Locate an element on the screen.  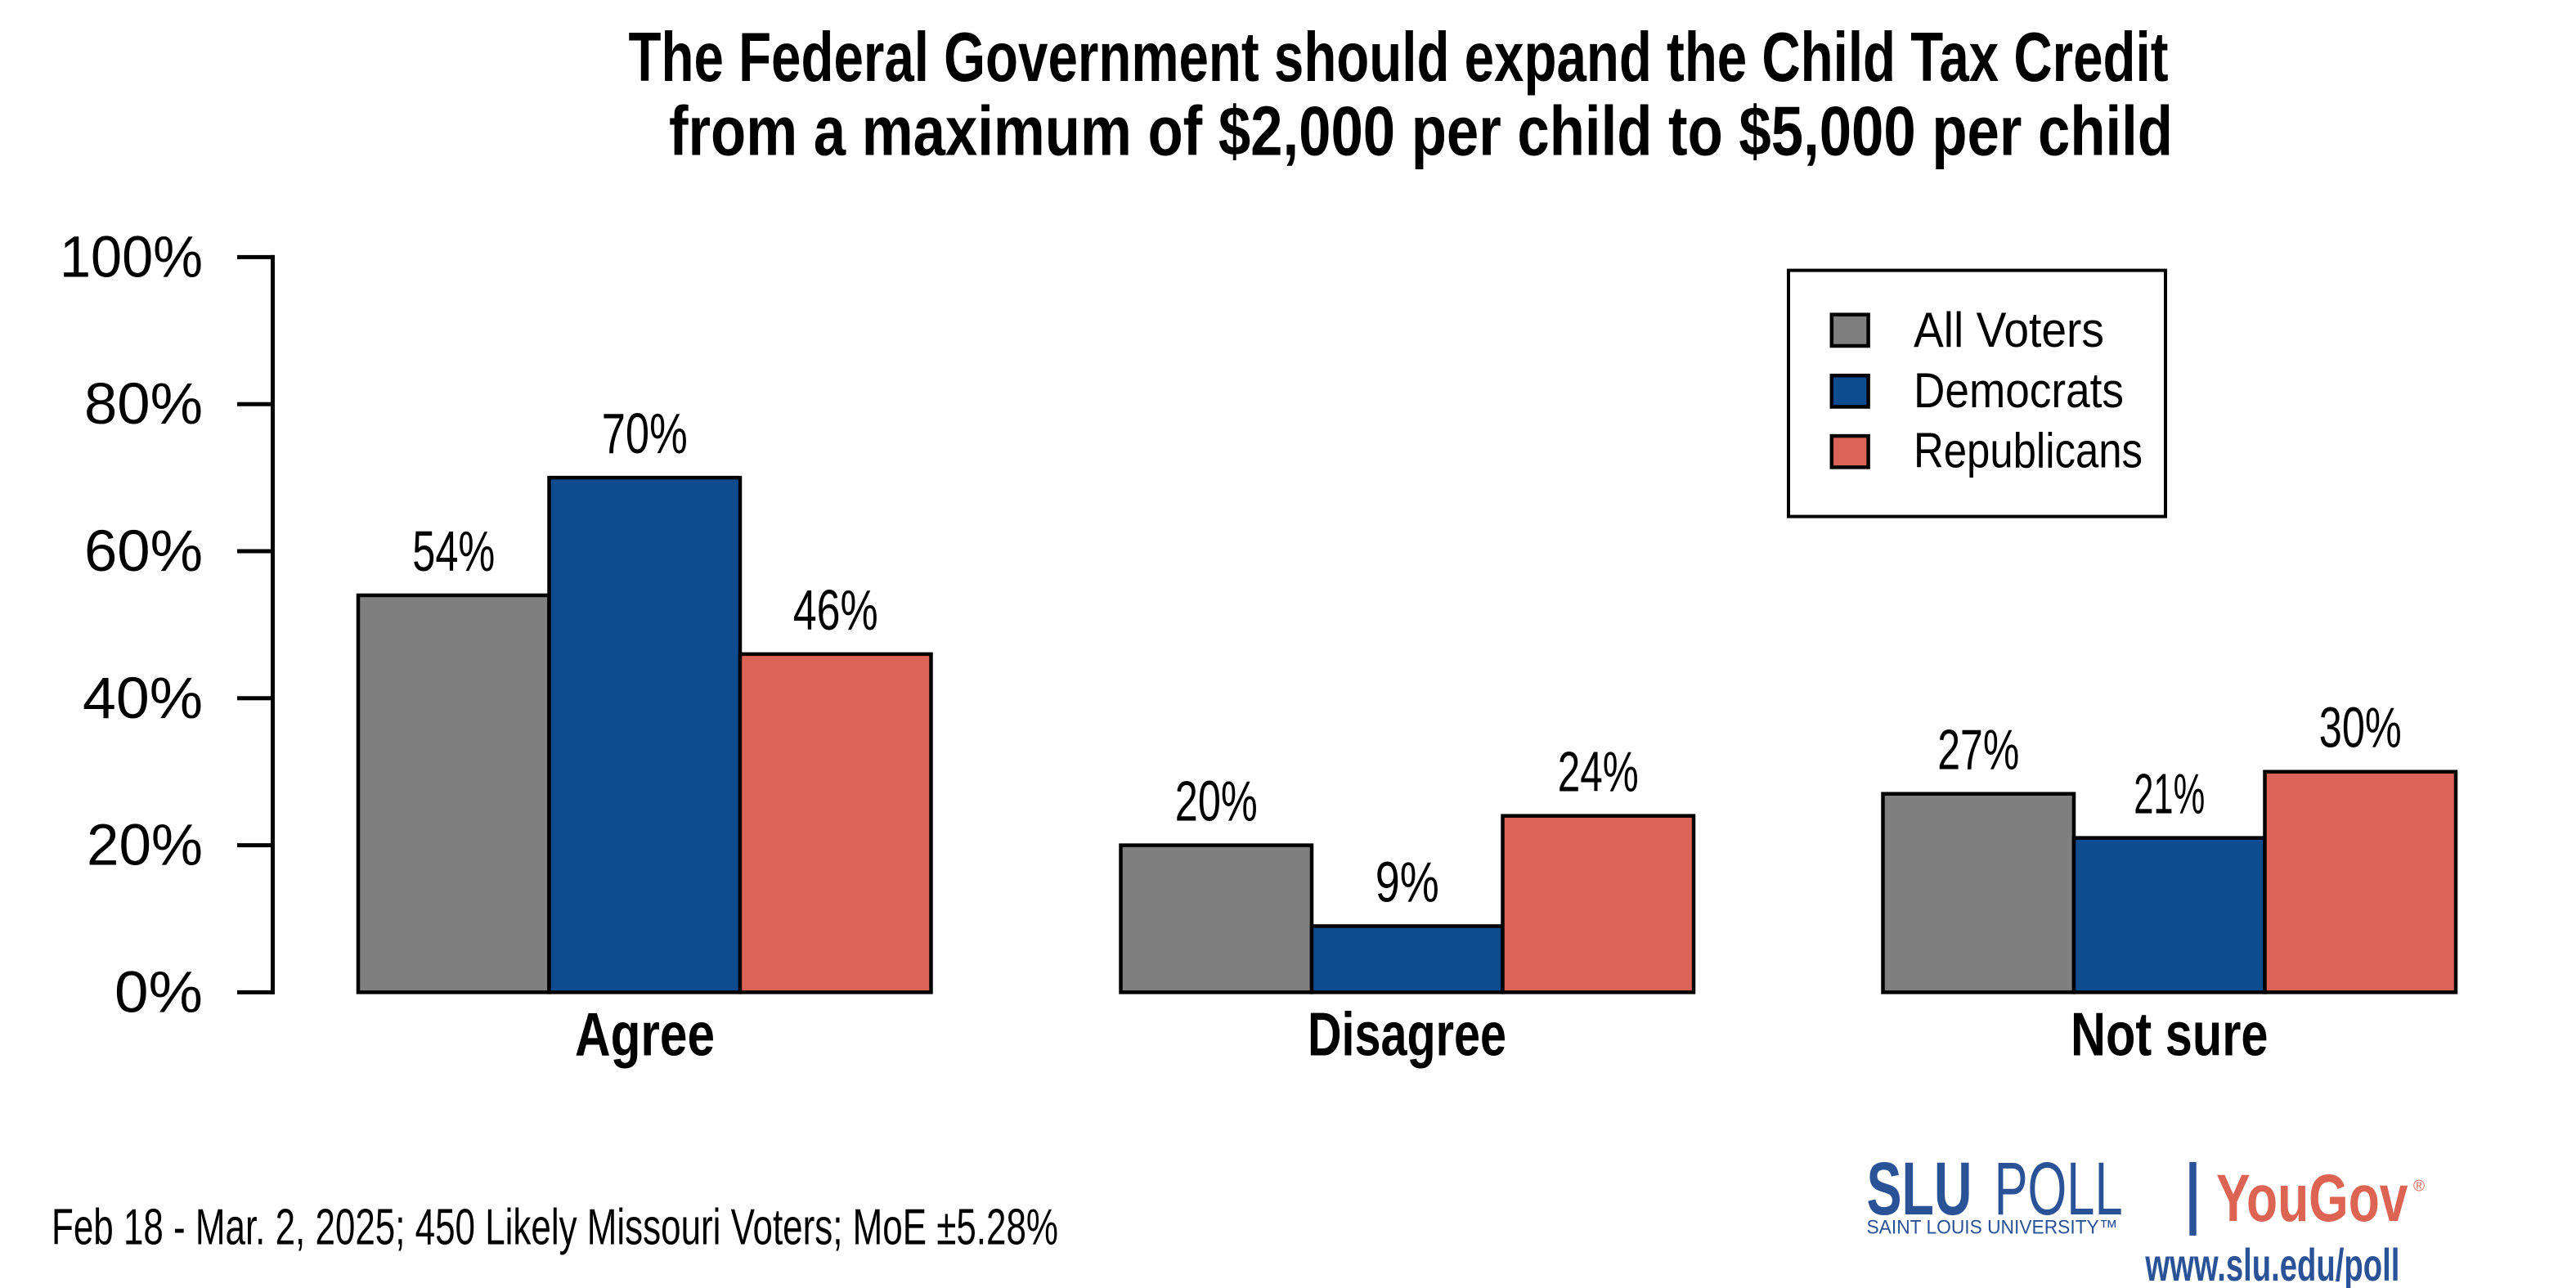
svg-text: www.slu.edu/poll is located at coordinates (2272, 1263).